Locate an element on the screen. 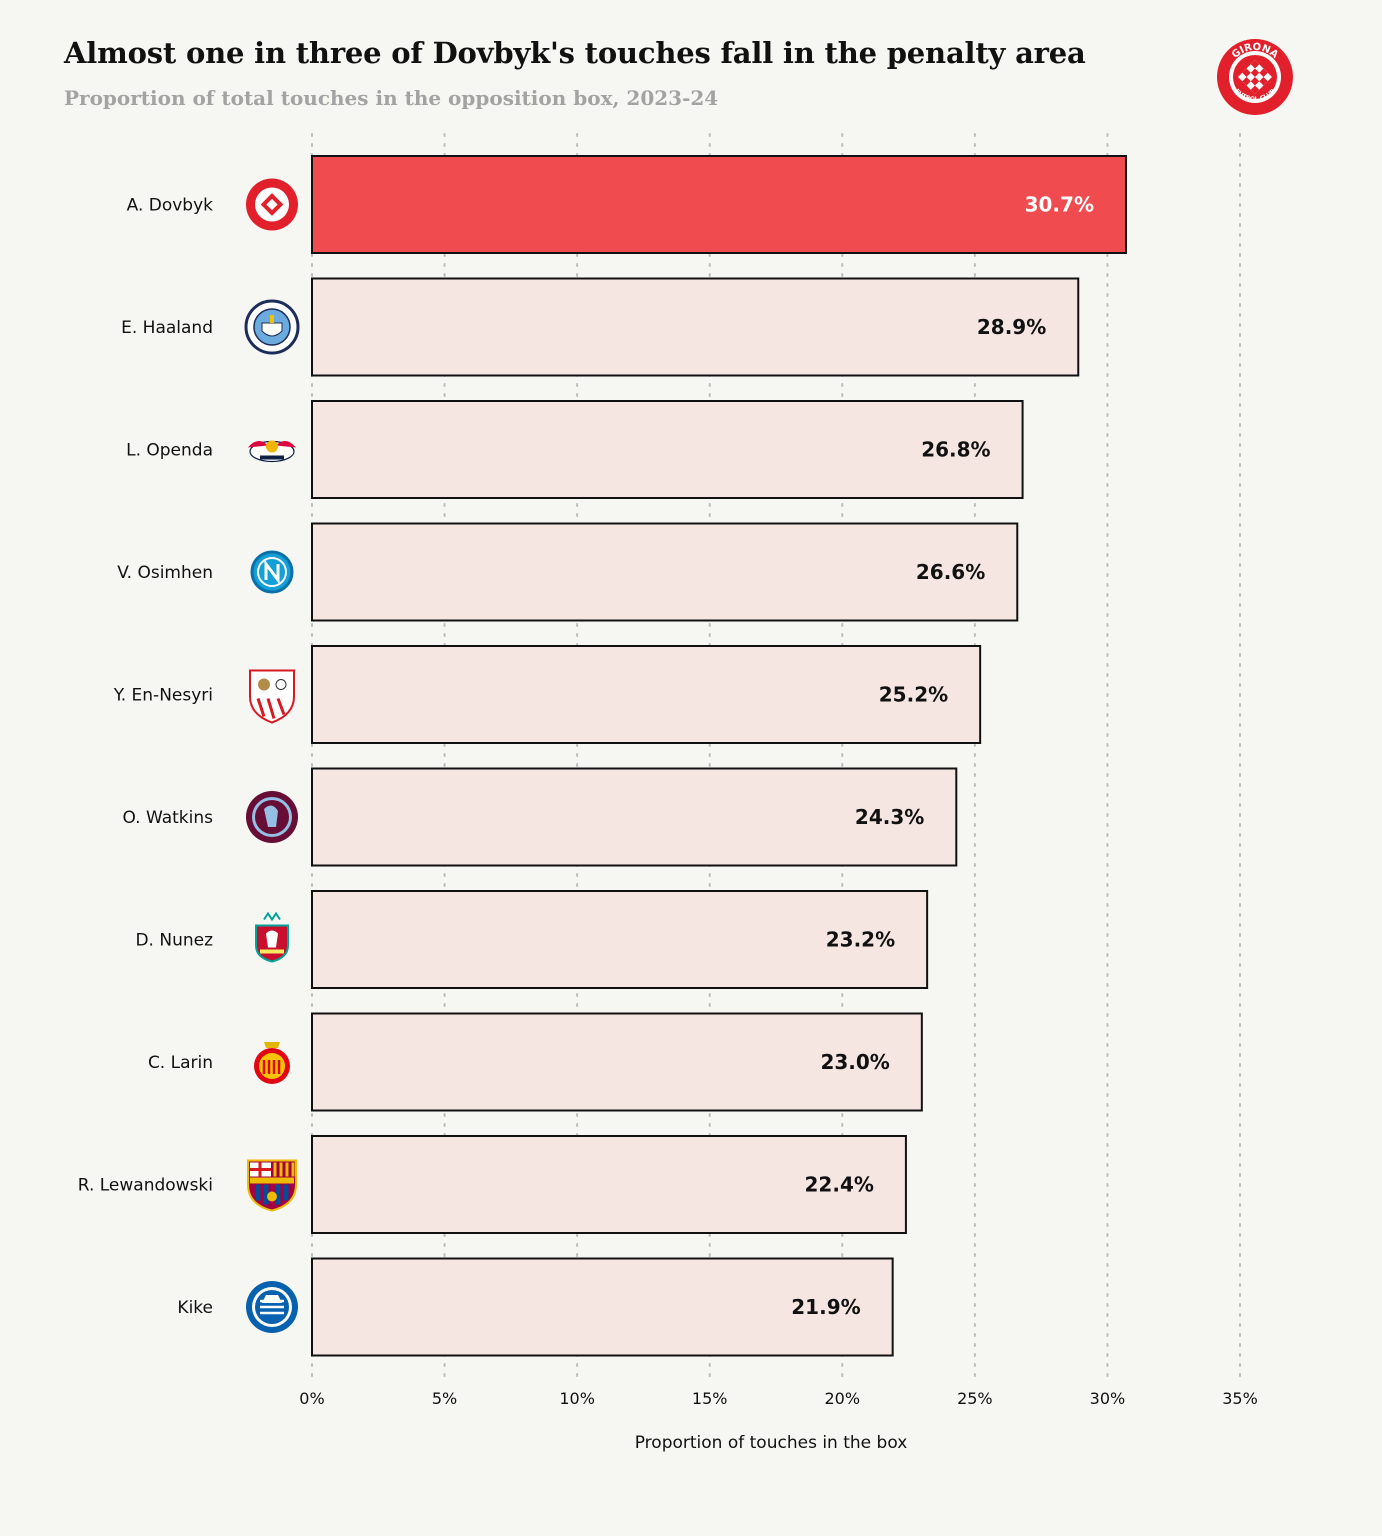 The height and width of the screenshot is (1536, 1382). barcelona-crest-icon is located at coordinates (272, 1185).